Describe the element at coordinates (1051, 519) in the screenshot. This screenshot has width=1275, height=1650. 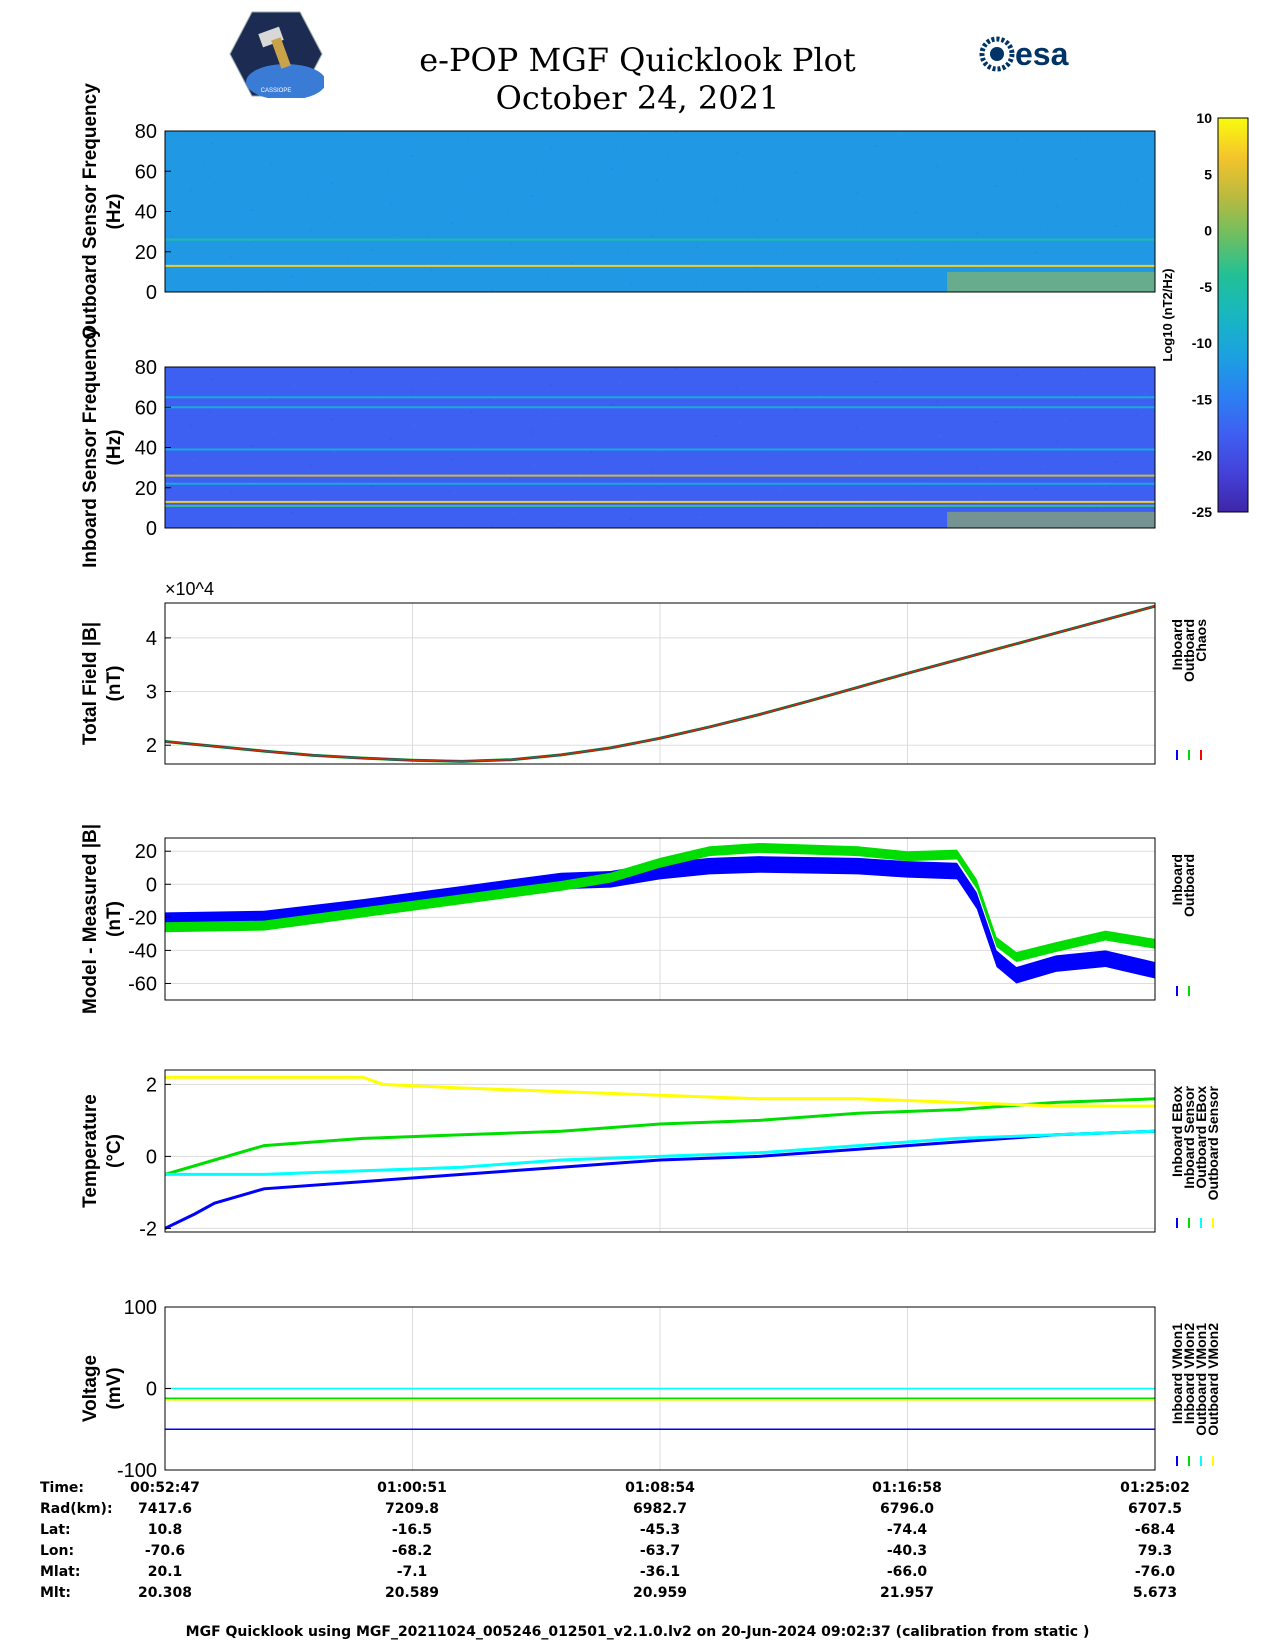
I see `spectrogram-feature` at that location.